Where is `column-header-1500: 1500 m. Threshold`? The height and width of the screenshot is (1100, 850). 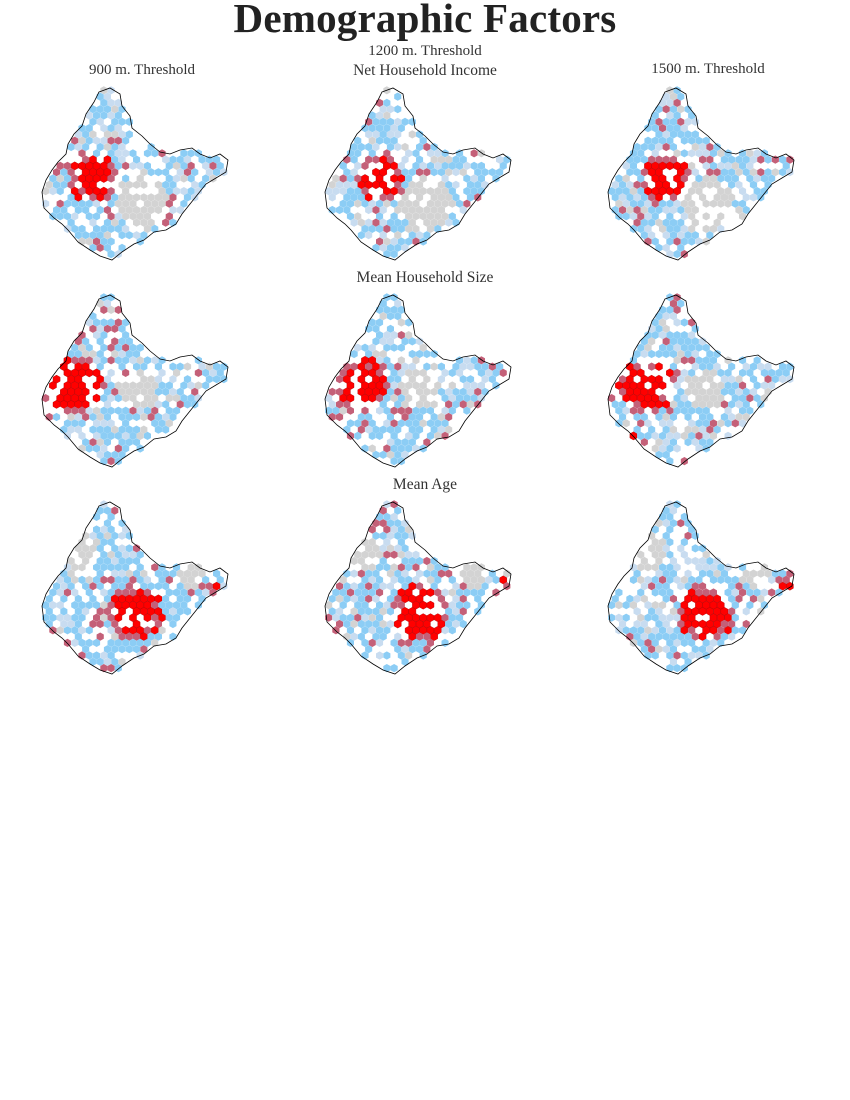 column-header-1500: 1500 m. Threshold is located at coordinates (708, 69).